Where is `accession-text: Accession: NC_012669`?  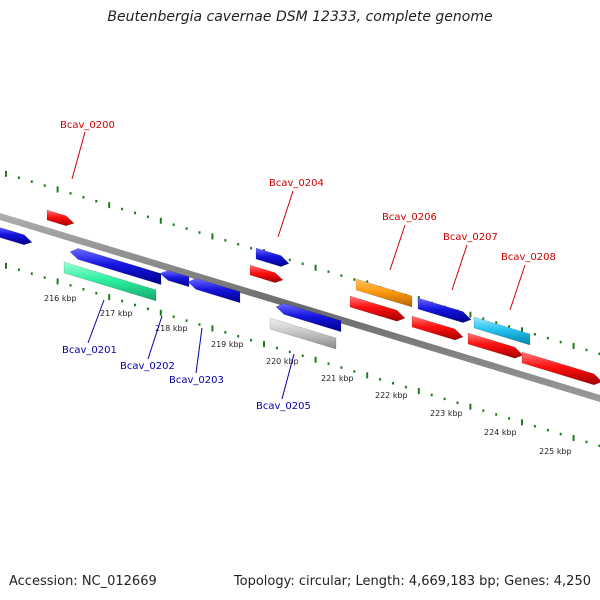 accession-text: Accession: NC_012669 is located at coordinates (83, 581).